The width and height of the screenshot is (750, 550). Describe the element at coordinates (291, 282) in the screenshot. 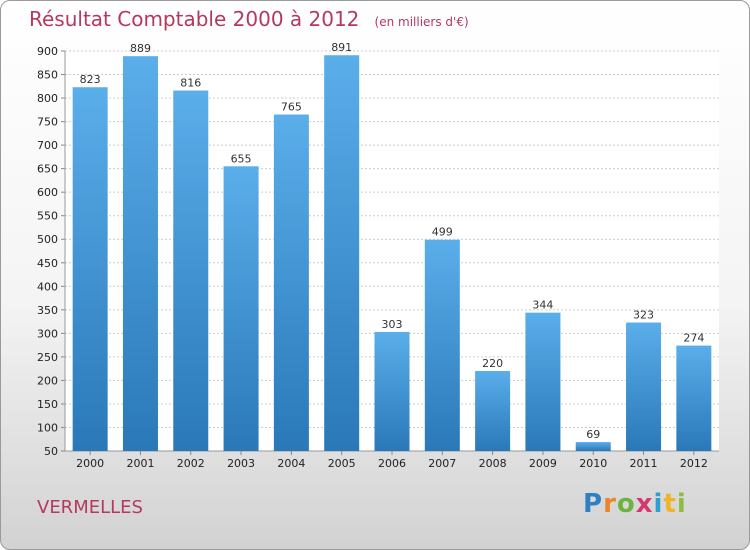

I see `bar-2004` at that location.